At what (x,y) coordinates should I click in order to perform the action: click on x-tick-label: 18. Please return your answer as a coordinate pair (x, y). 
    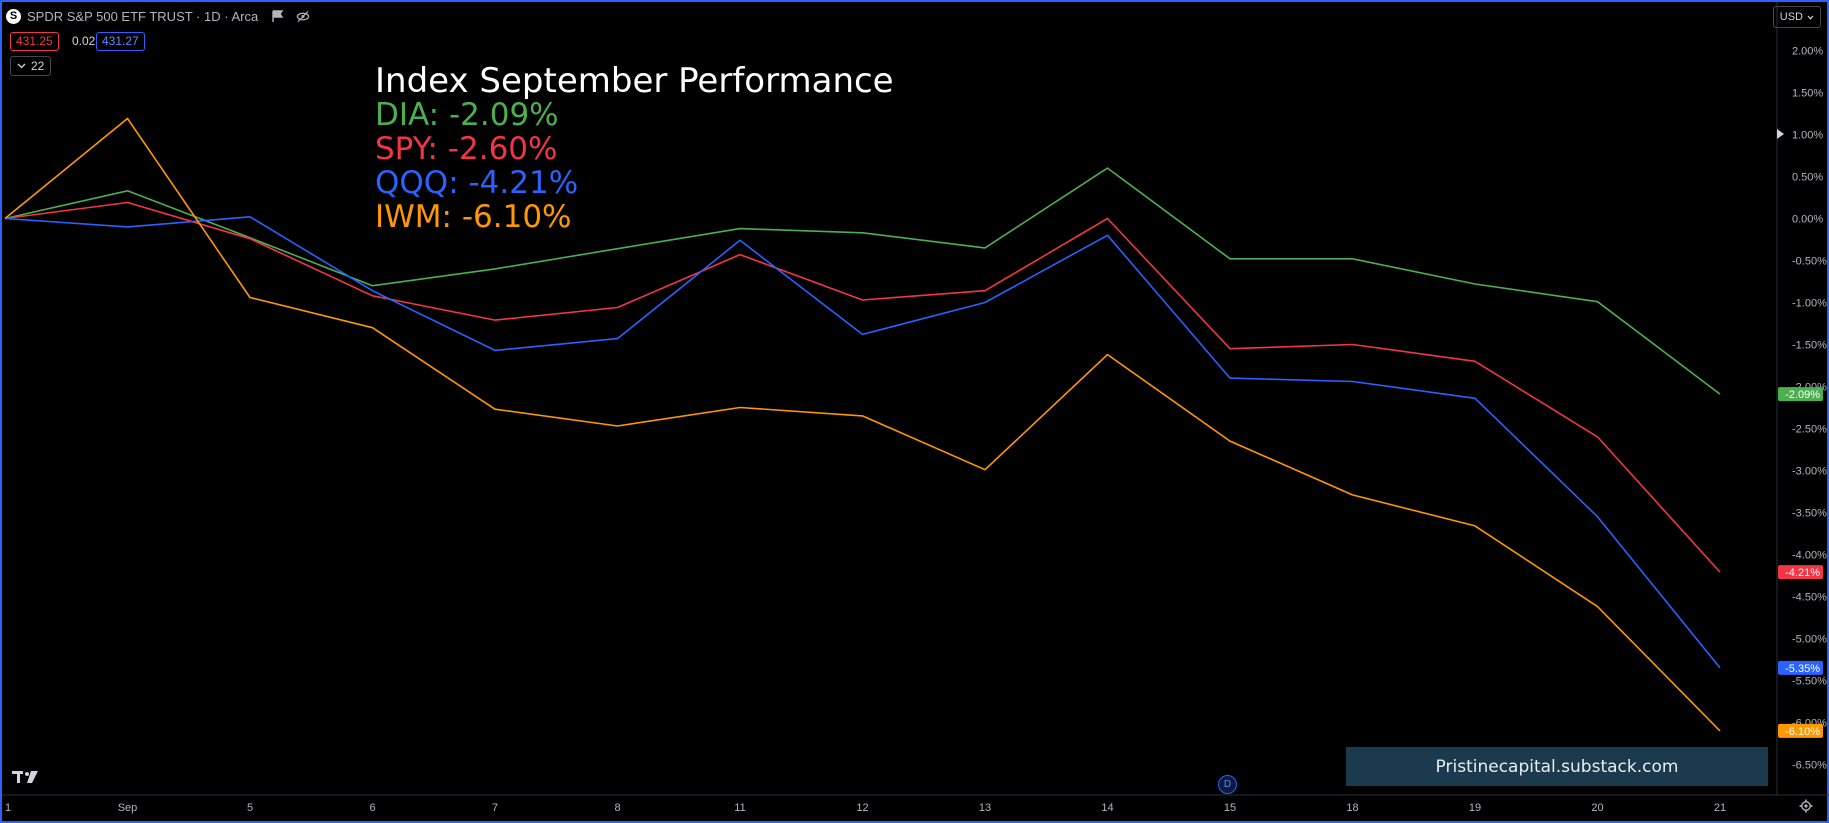
    Looking at the image, I should click on (1352, 808).